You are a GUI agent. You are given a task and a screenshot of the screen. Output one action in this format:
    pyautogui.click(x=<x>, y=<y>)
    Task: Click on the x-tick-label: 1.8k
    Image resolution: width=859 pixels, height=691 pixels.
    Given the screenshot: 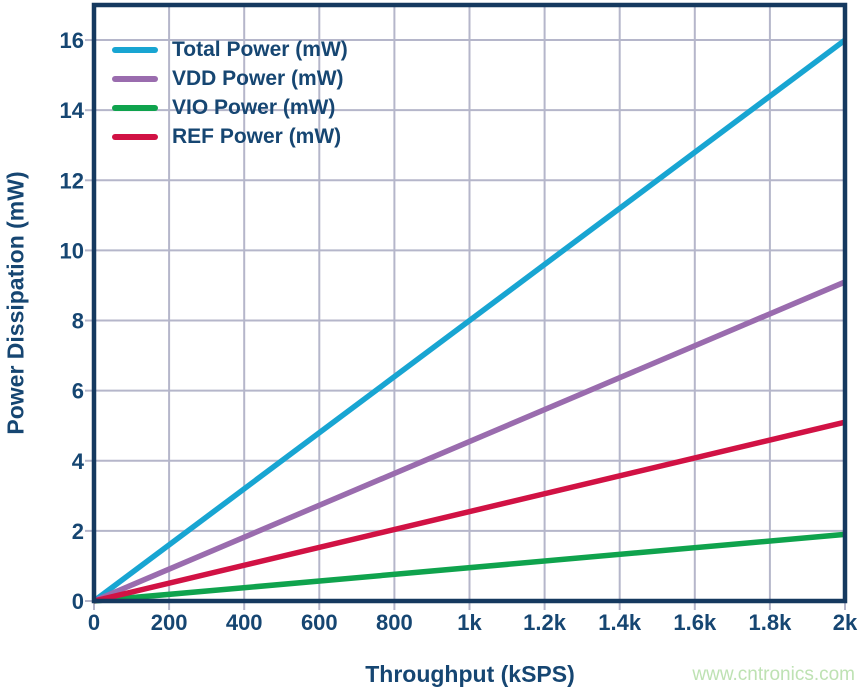 What is the action you would take?
    pyautogui.click(x=770, y=622)
    